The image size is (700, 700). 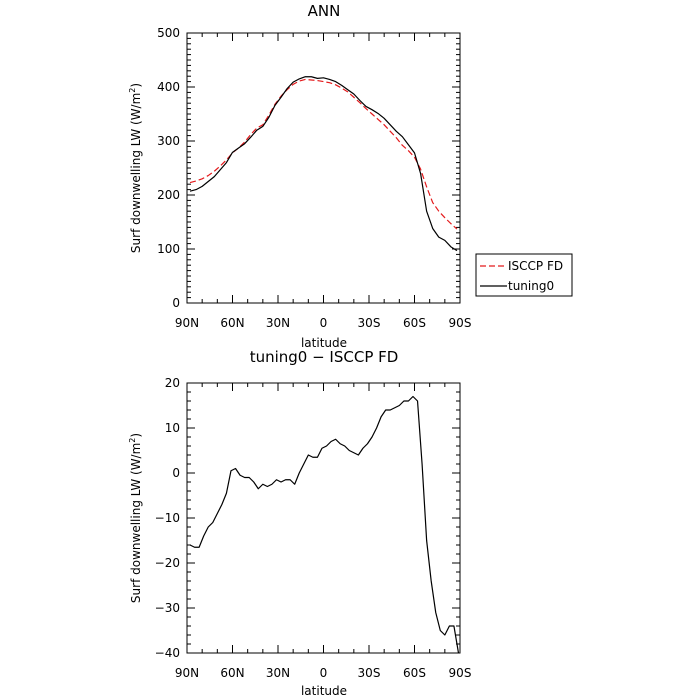 I want to click on top-y-tick-label: 300, so click(x=168, y=141).